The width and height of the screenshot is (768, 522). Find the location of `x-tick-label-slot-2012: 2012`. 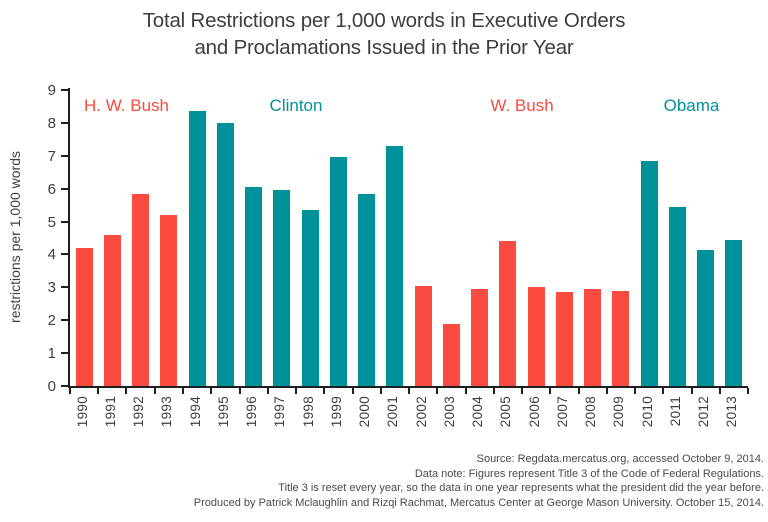

x-tick-label-slot-2012: 2012 is located at coordinates (704, 423).